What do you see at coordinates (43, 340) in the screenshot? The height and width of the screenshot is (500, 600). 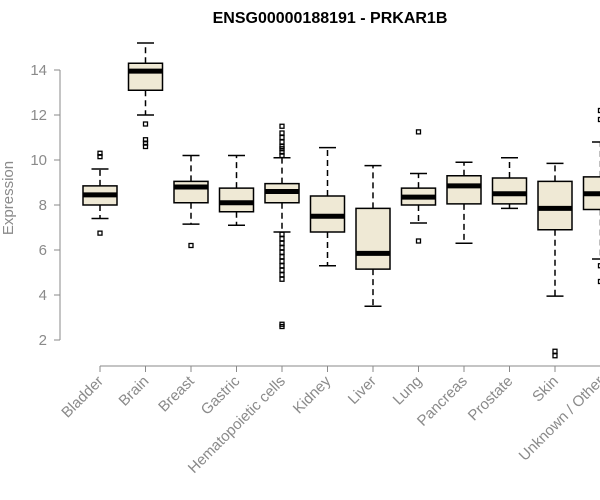 I see `y-tick-label: 2` at bounding box center [43, 340].